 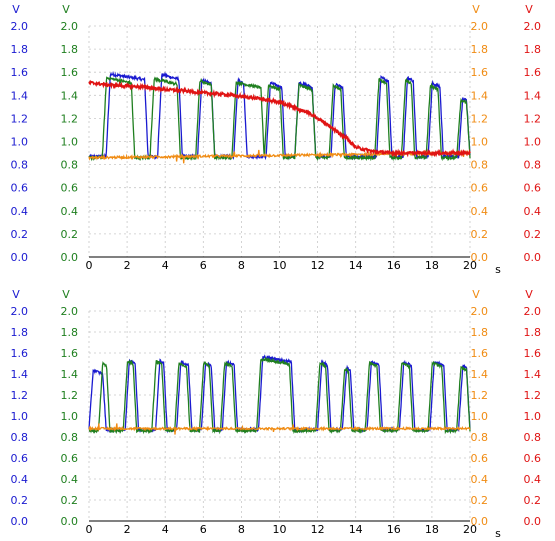 I want to click on series-trace-axis2, so click(x=279, y=395).